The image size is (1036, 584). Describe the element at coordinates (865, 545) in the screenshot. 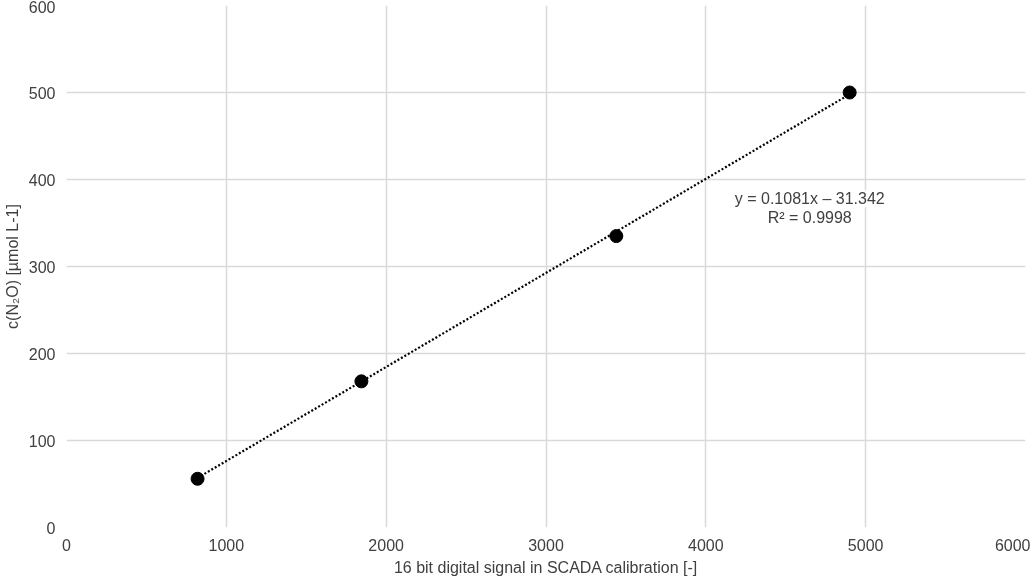

I see `x-tick-label: 5000` at that location.